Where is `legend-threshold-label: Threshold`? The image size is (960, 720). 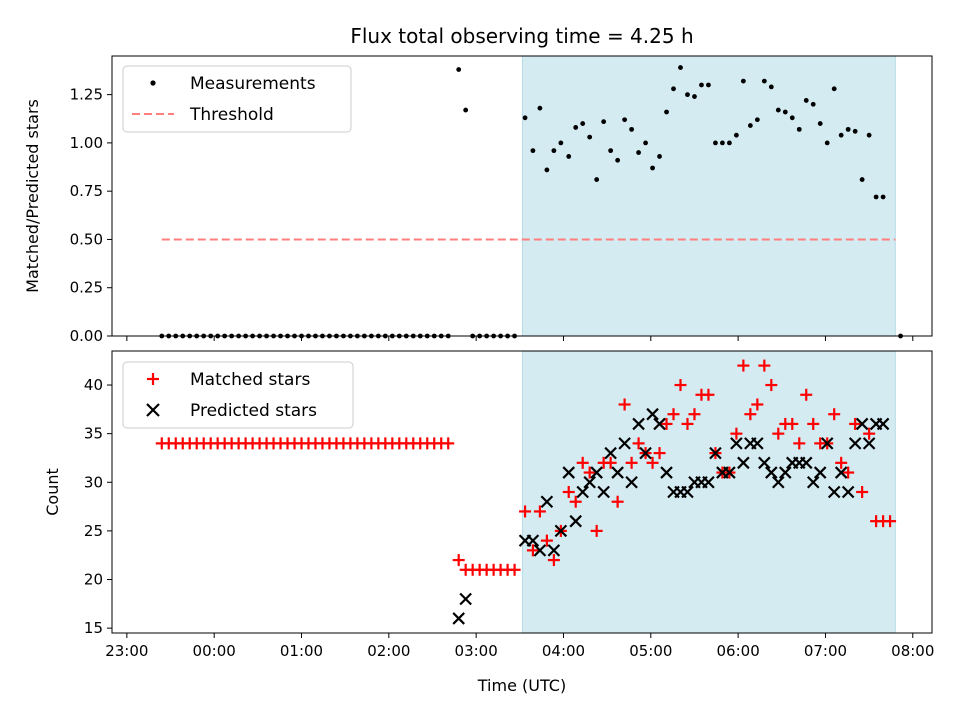
legend-threshold-label: Threshold is located at coordinates (231, 115).